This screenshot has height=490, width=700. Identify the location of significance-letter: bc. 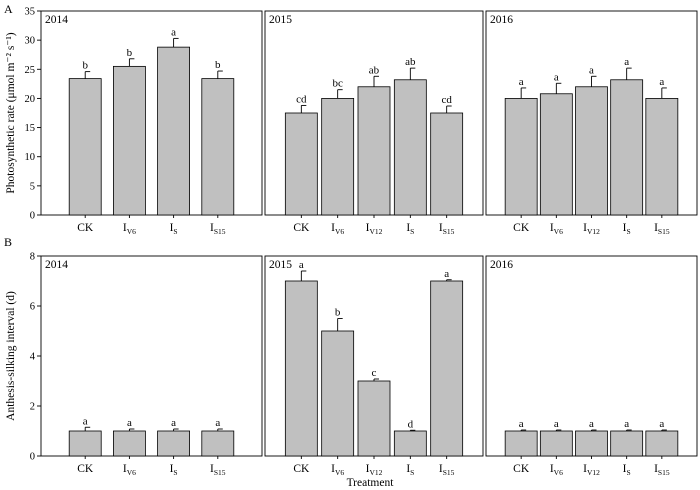
(337, 84).